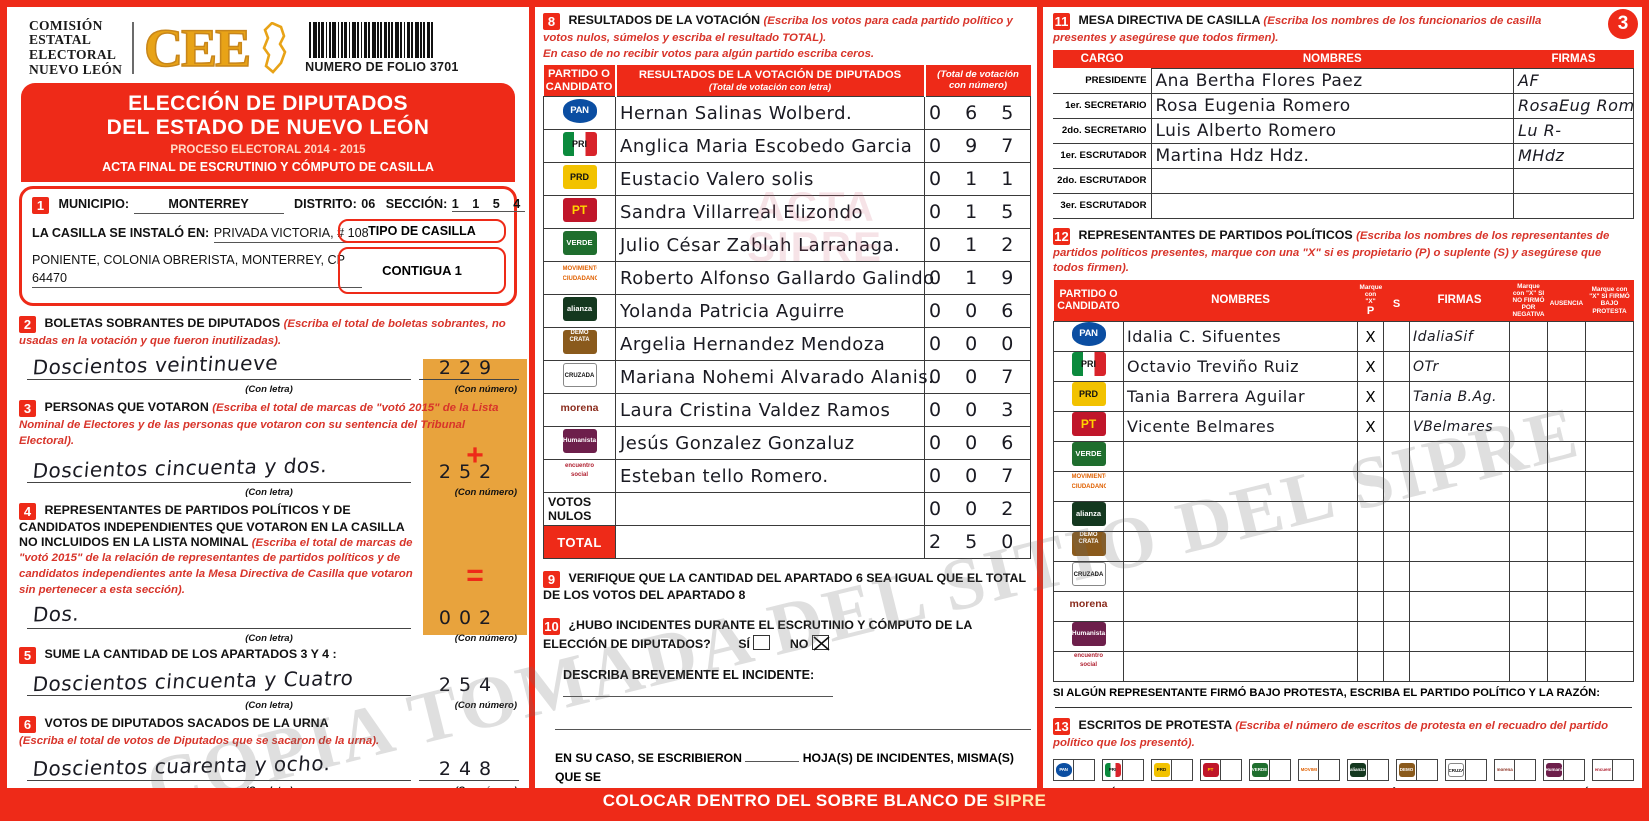 Image resolution: width=1649 pixels, height=821 pixels. Describe the element at coordinates (770, 113) in the screenshot. I see `candidate-name-cell: Hernan Salinas Wolberd.` at that location.